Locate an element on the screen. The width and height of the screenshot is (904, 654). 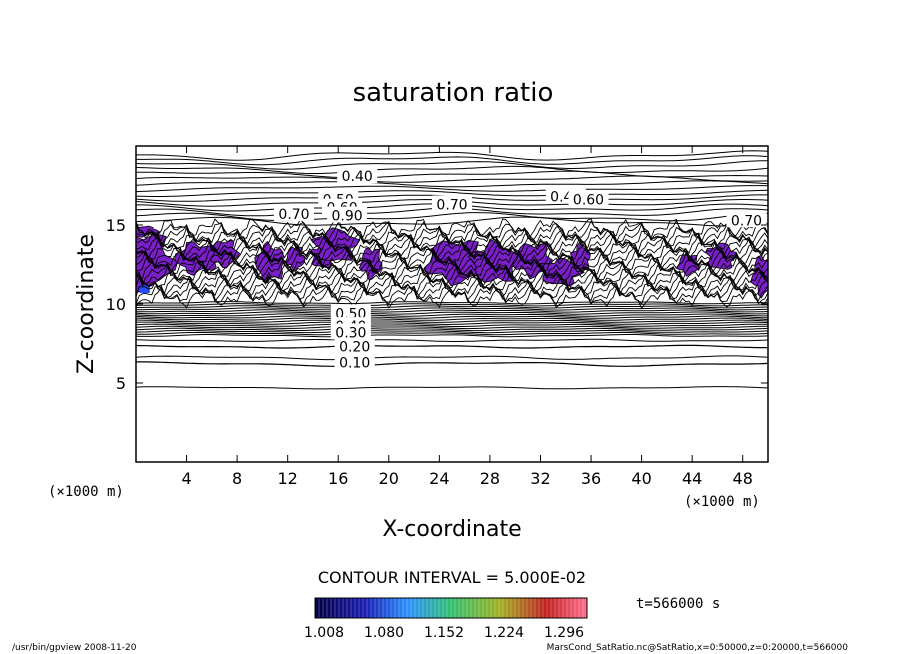
x-tick-label: 24 is located at coordinates (439, 478).